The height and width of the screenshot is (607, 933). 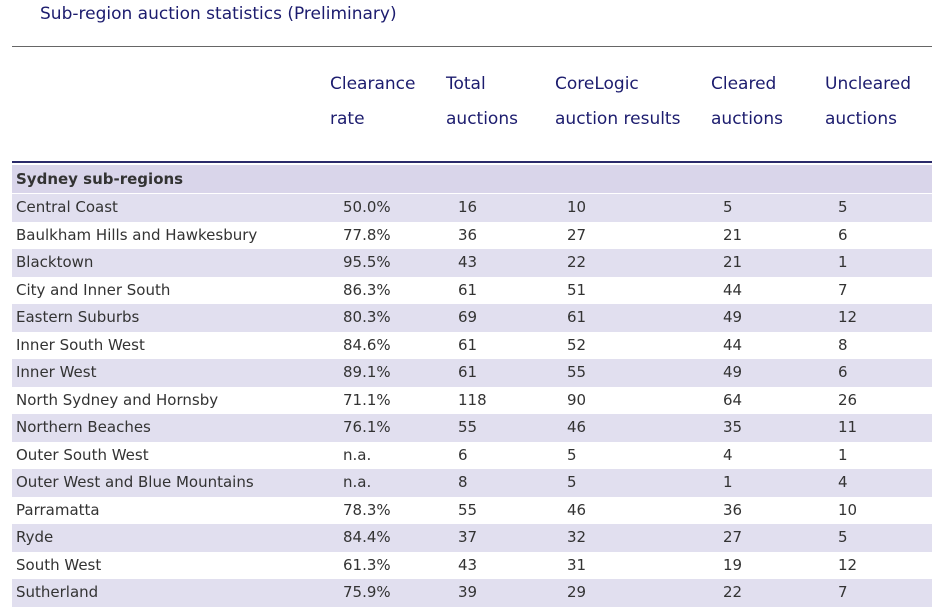 What do you see at coordinates (58, 509) in the screenshot?
I see `row-label: Parramatta` at bounding box center [58, 509].